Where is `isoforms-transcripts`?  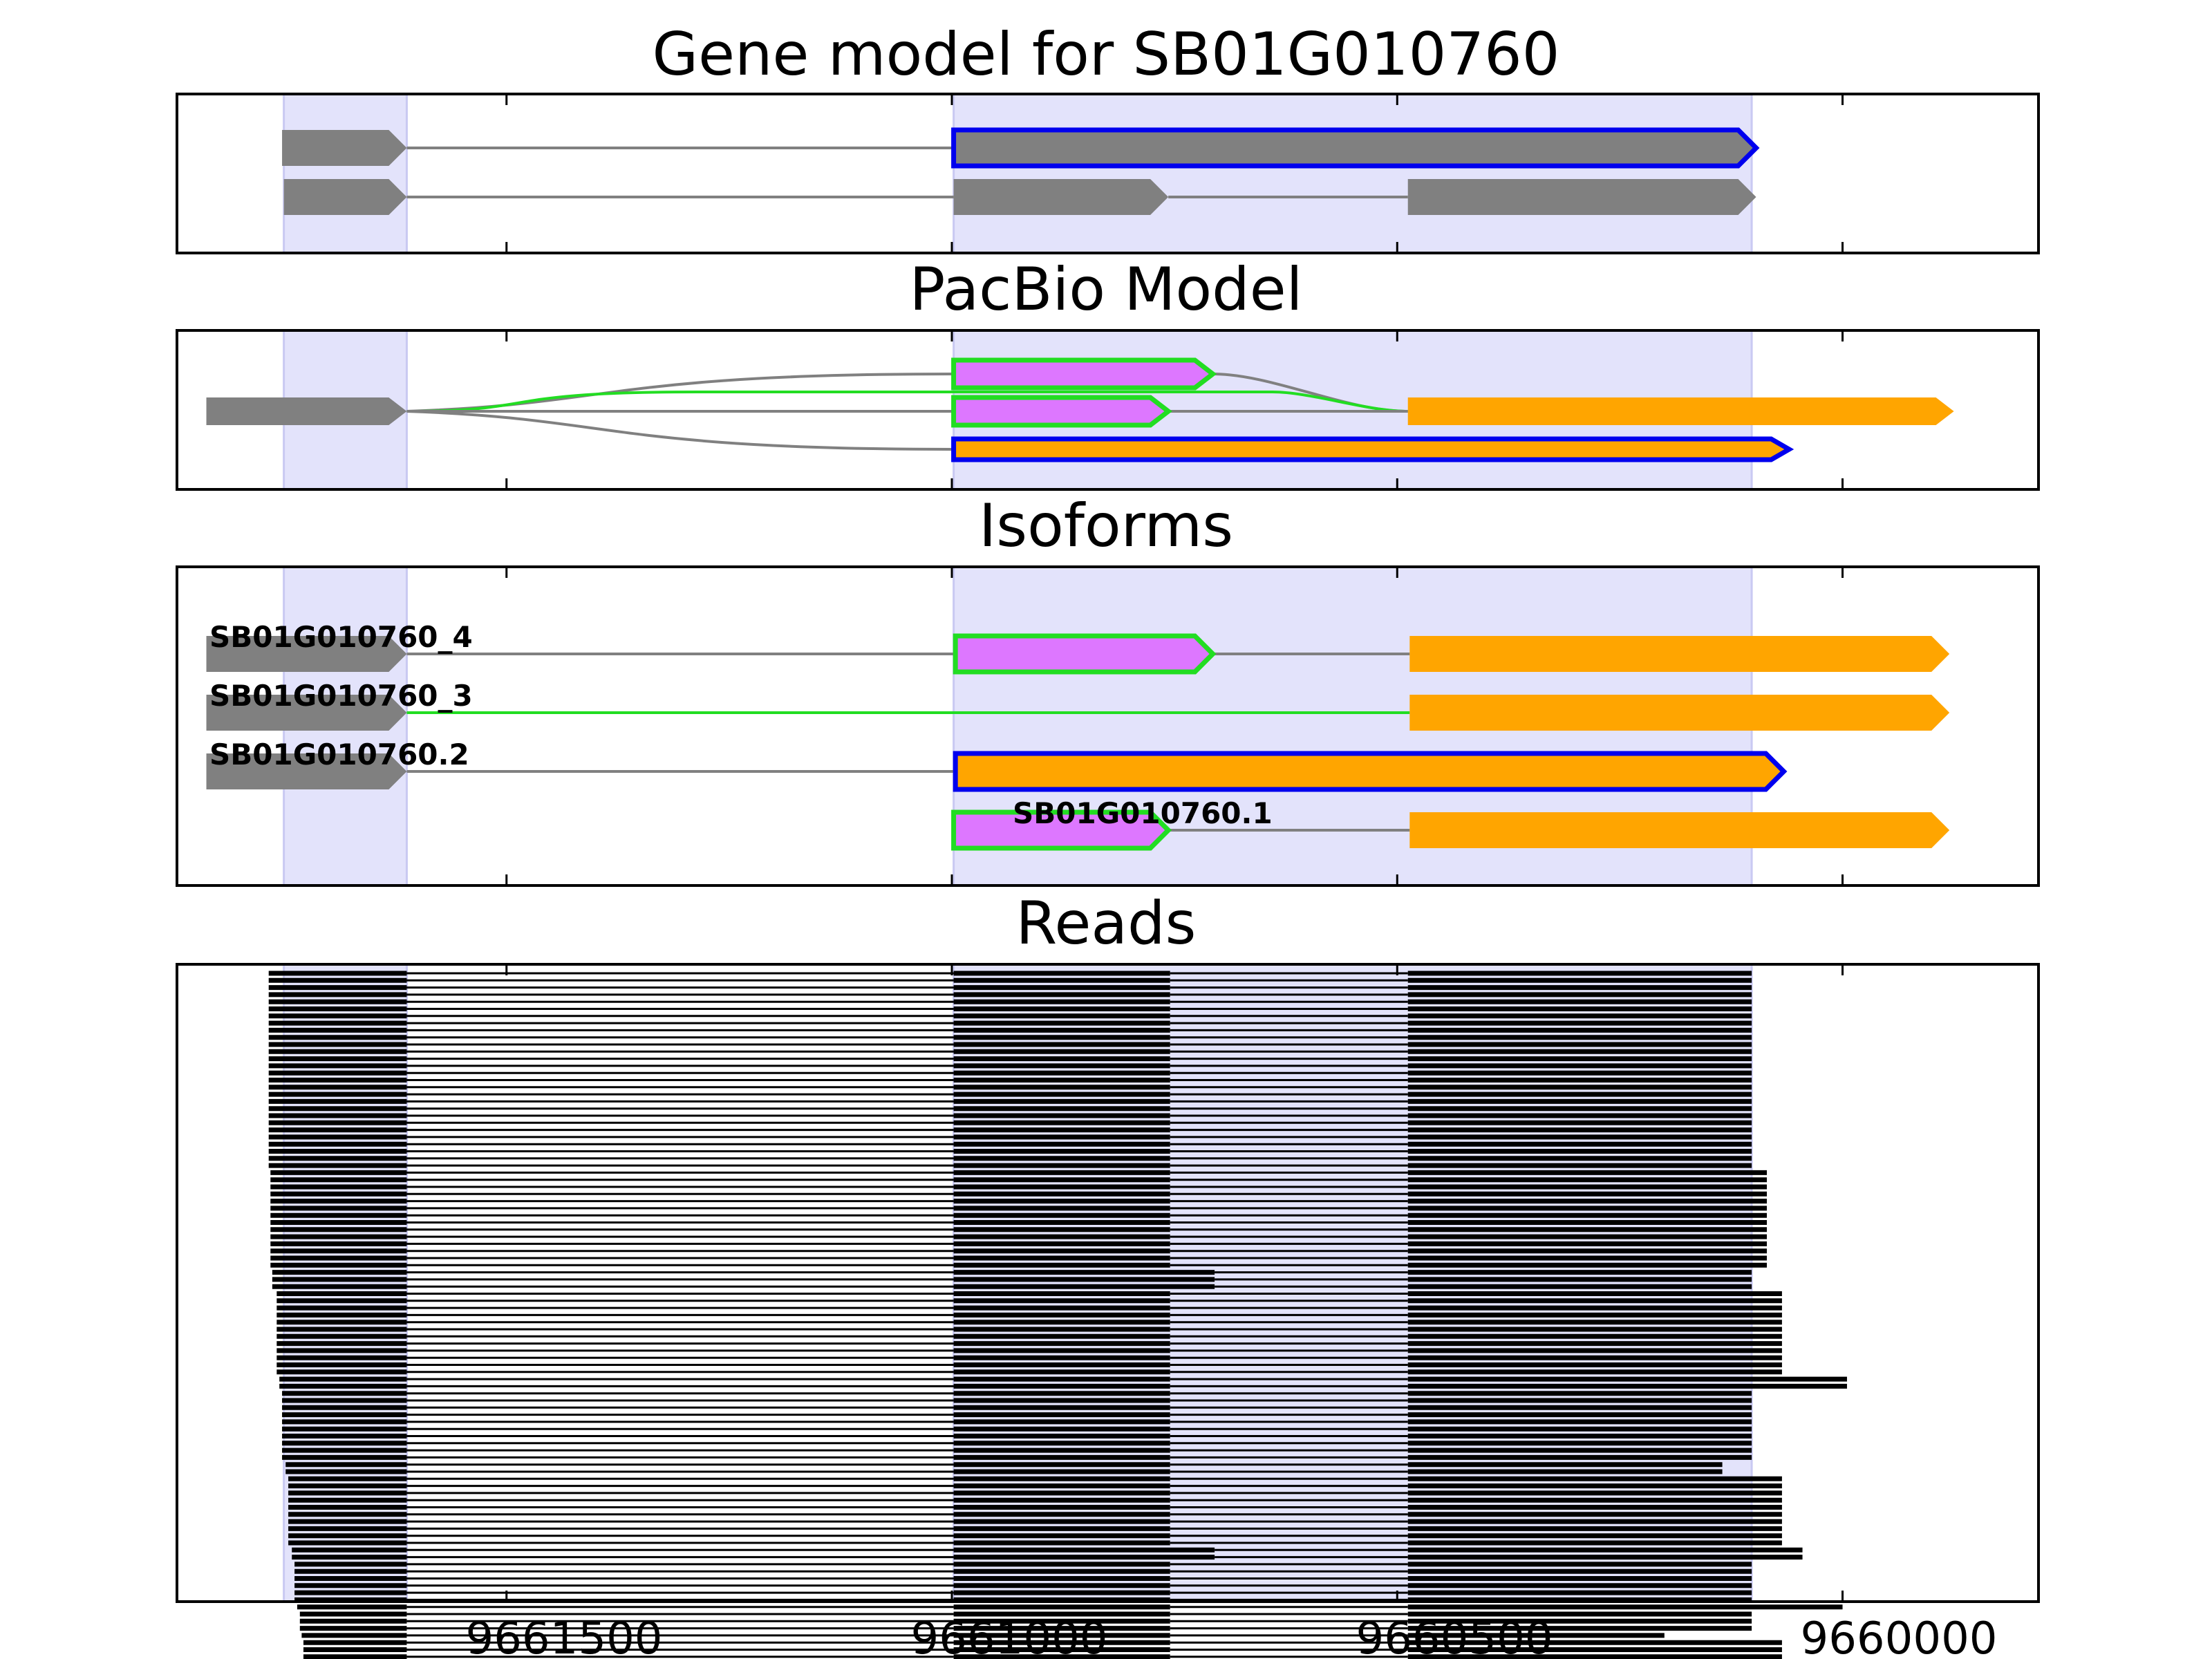
isoforms-transcripts is located at coordinates (1078, 742).